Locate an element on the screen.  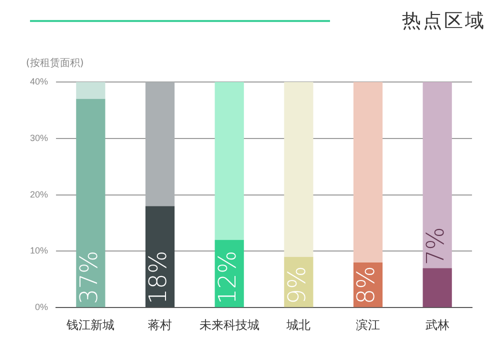
data-label: 8% is located at coordinates (366, 285).